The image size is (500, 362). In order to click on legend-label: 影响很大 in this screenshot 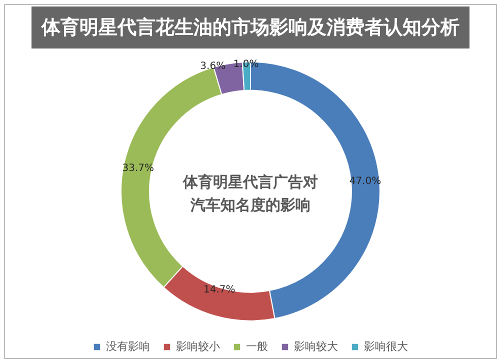, I will do `click(386, 346)`.